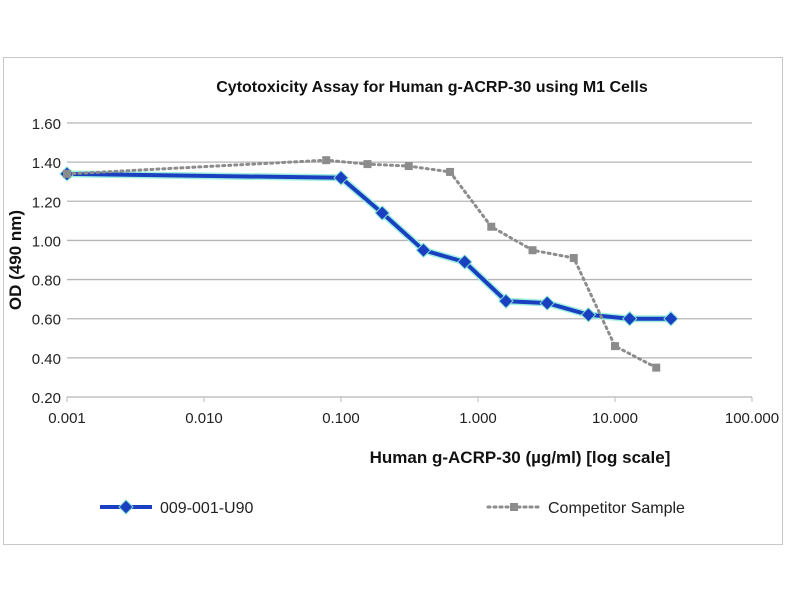  Describe the element at coordinates (204, 418) in the screenshot. I see `x-tick-label: 0.010` at that location.